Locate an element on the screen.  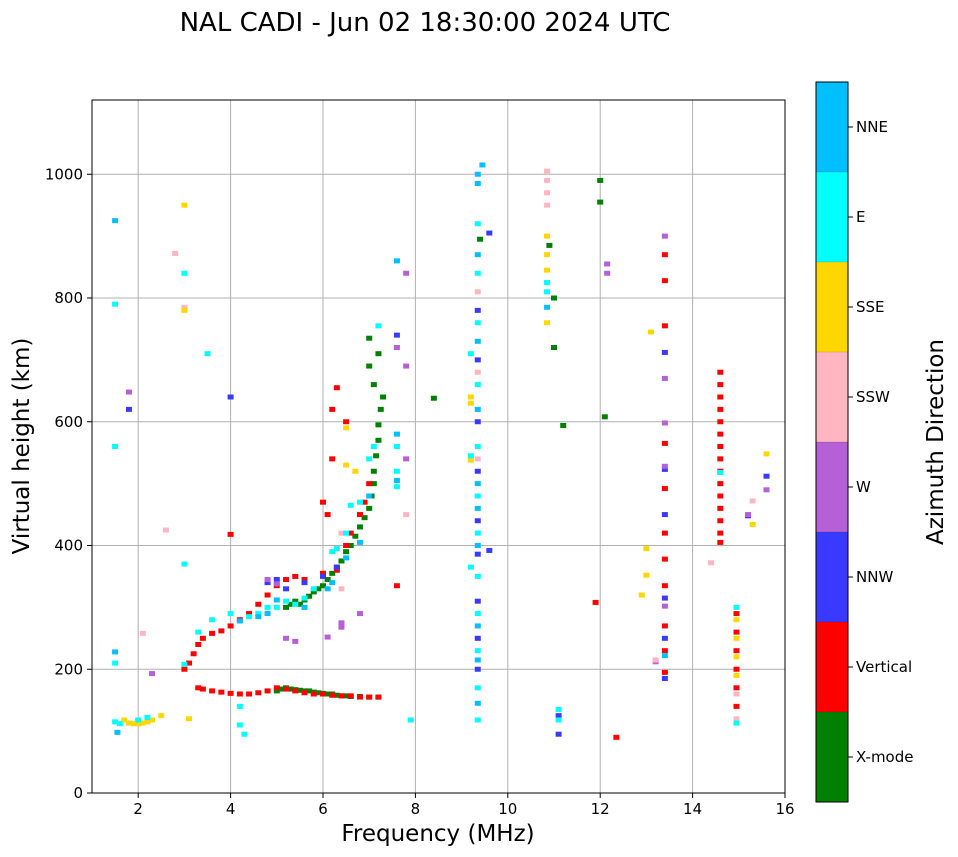
y-tick-label: 1000 is located at coordinates (64, 174).